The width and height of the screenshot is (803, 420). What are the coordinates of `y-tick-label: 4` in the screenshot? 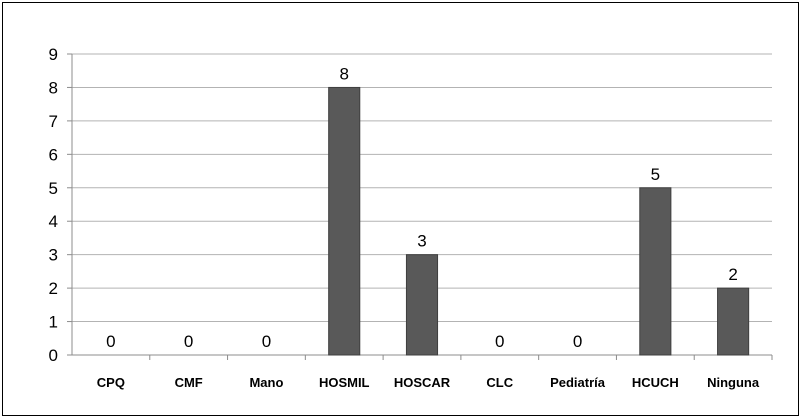 It's located at (53, 221).